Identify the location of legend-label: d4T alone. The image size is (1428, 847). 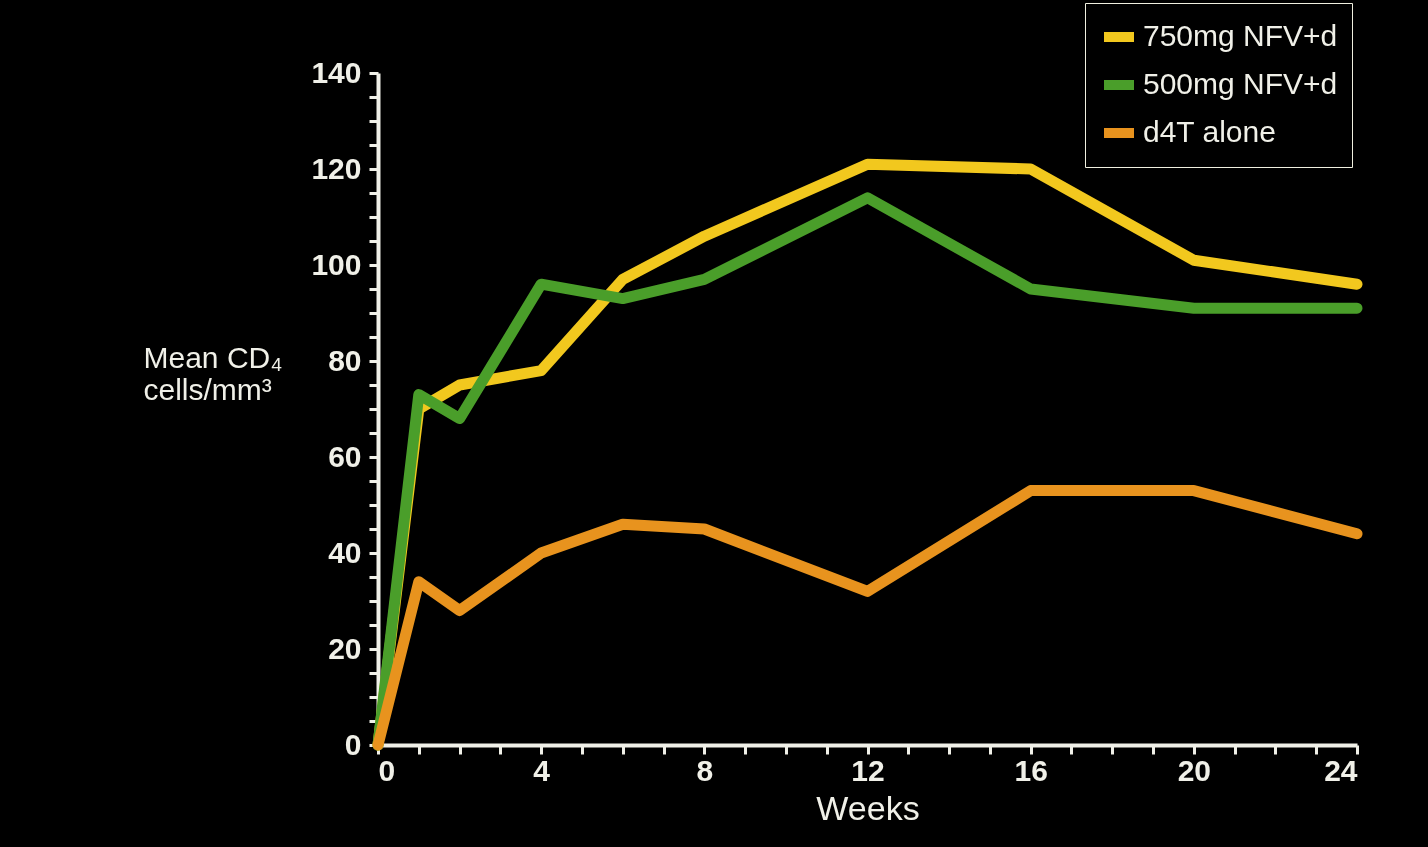
(1209, 131).